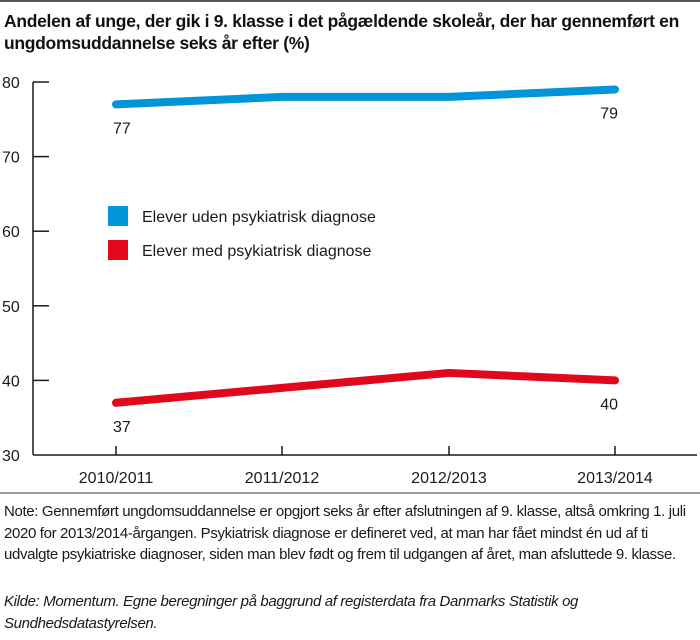 The image size is (700, 640). What do you see at coordinates (365, 466) in the screenshot?
I see `x-axis: 2010/2011 2011/2012 2012/2013 2013/2014` at bounding box center [365, 466].